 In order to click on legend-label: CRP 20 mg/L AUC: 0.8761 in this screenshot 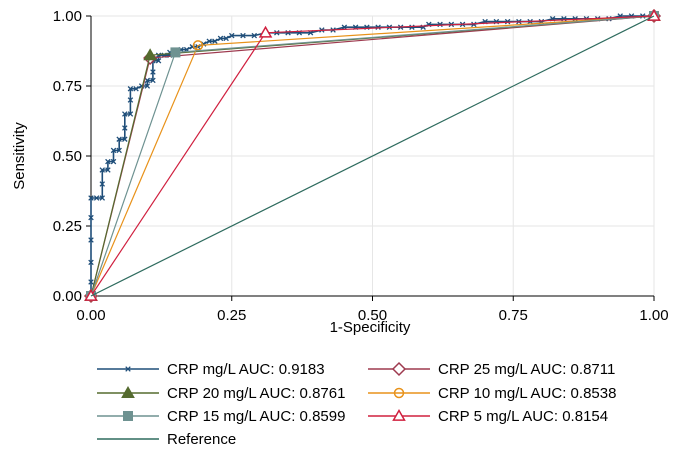, I will do `click(256, 393)`.